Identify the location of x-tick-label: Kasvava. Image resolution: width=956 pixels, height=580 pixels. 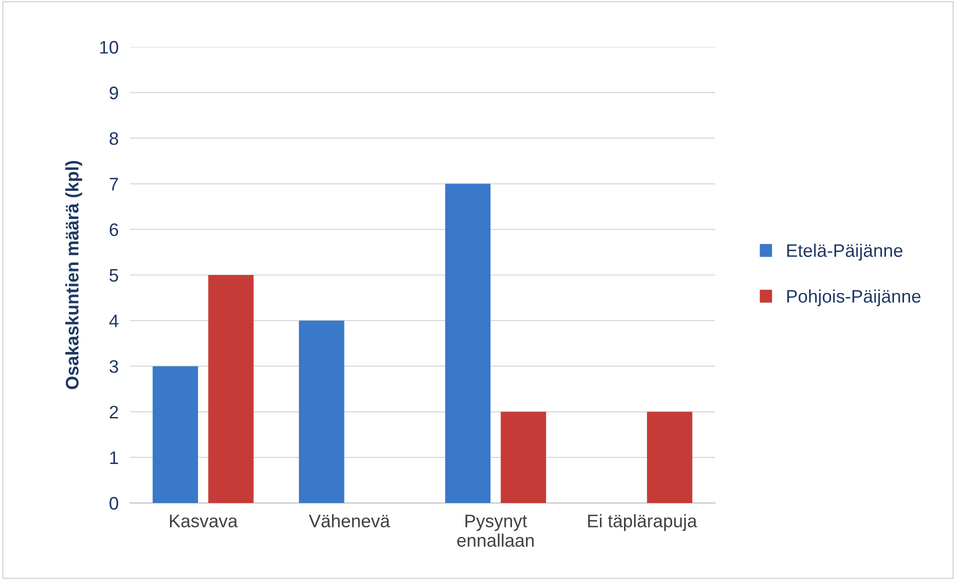
(204, 521).